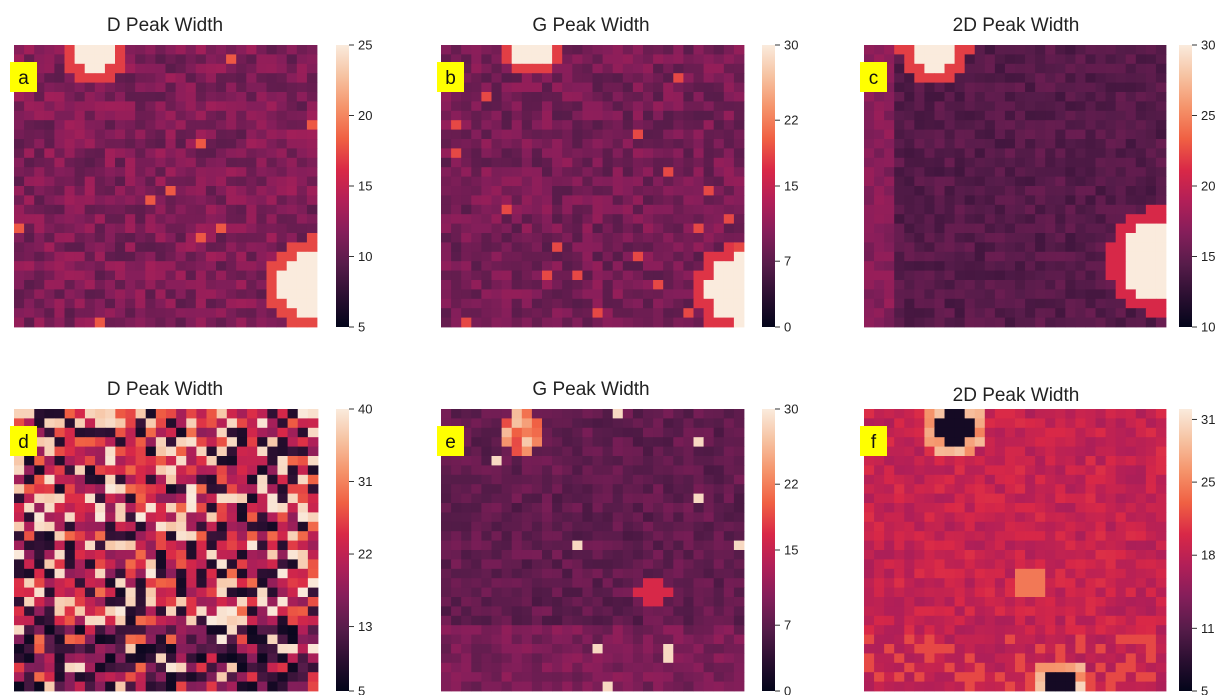 This screenshot has width=1232, height=695. What do you see at coordinates (791, 120) in the screenshot?
I see `colorbar-tick-label: 22` at bounding box center [791, 120].